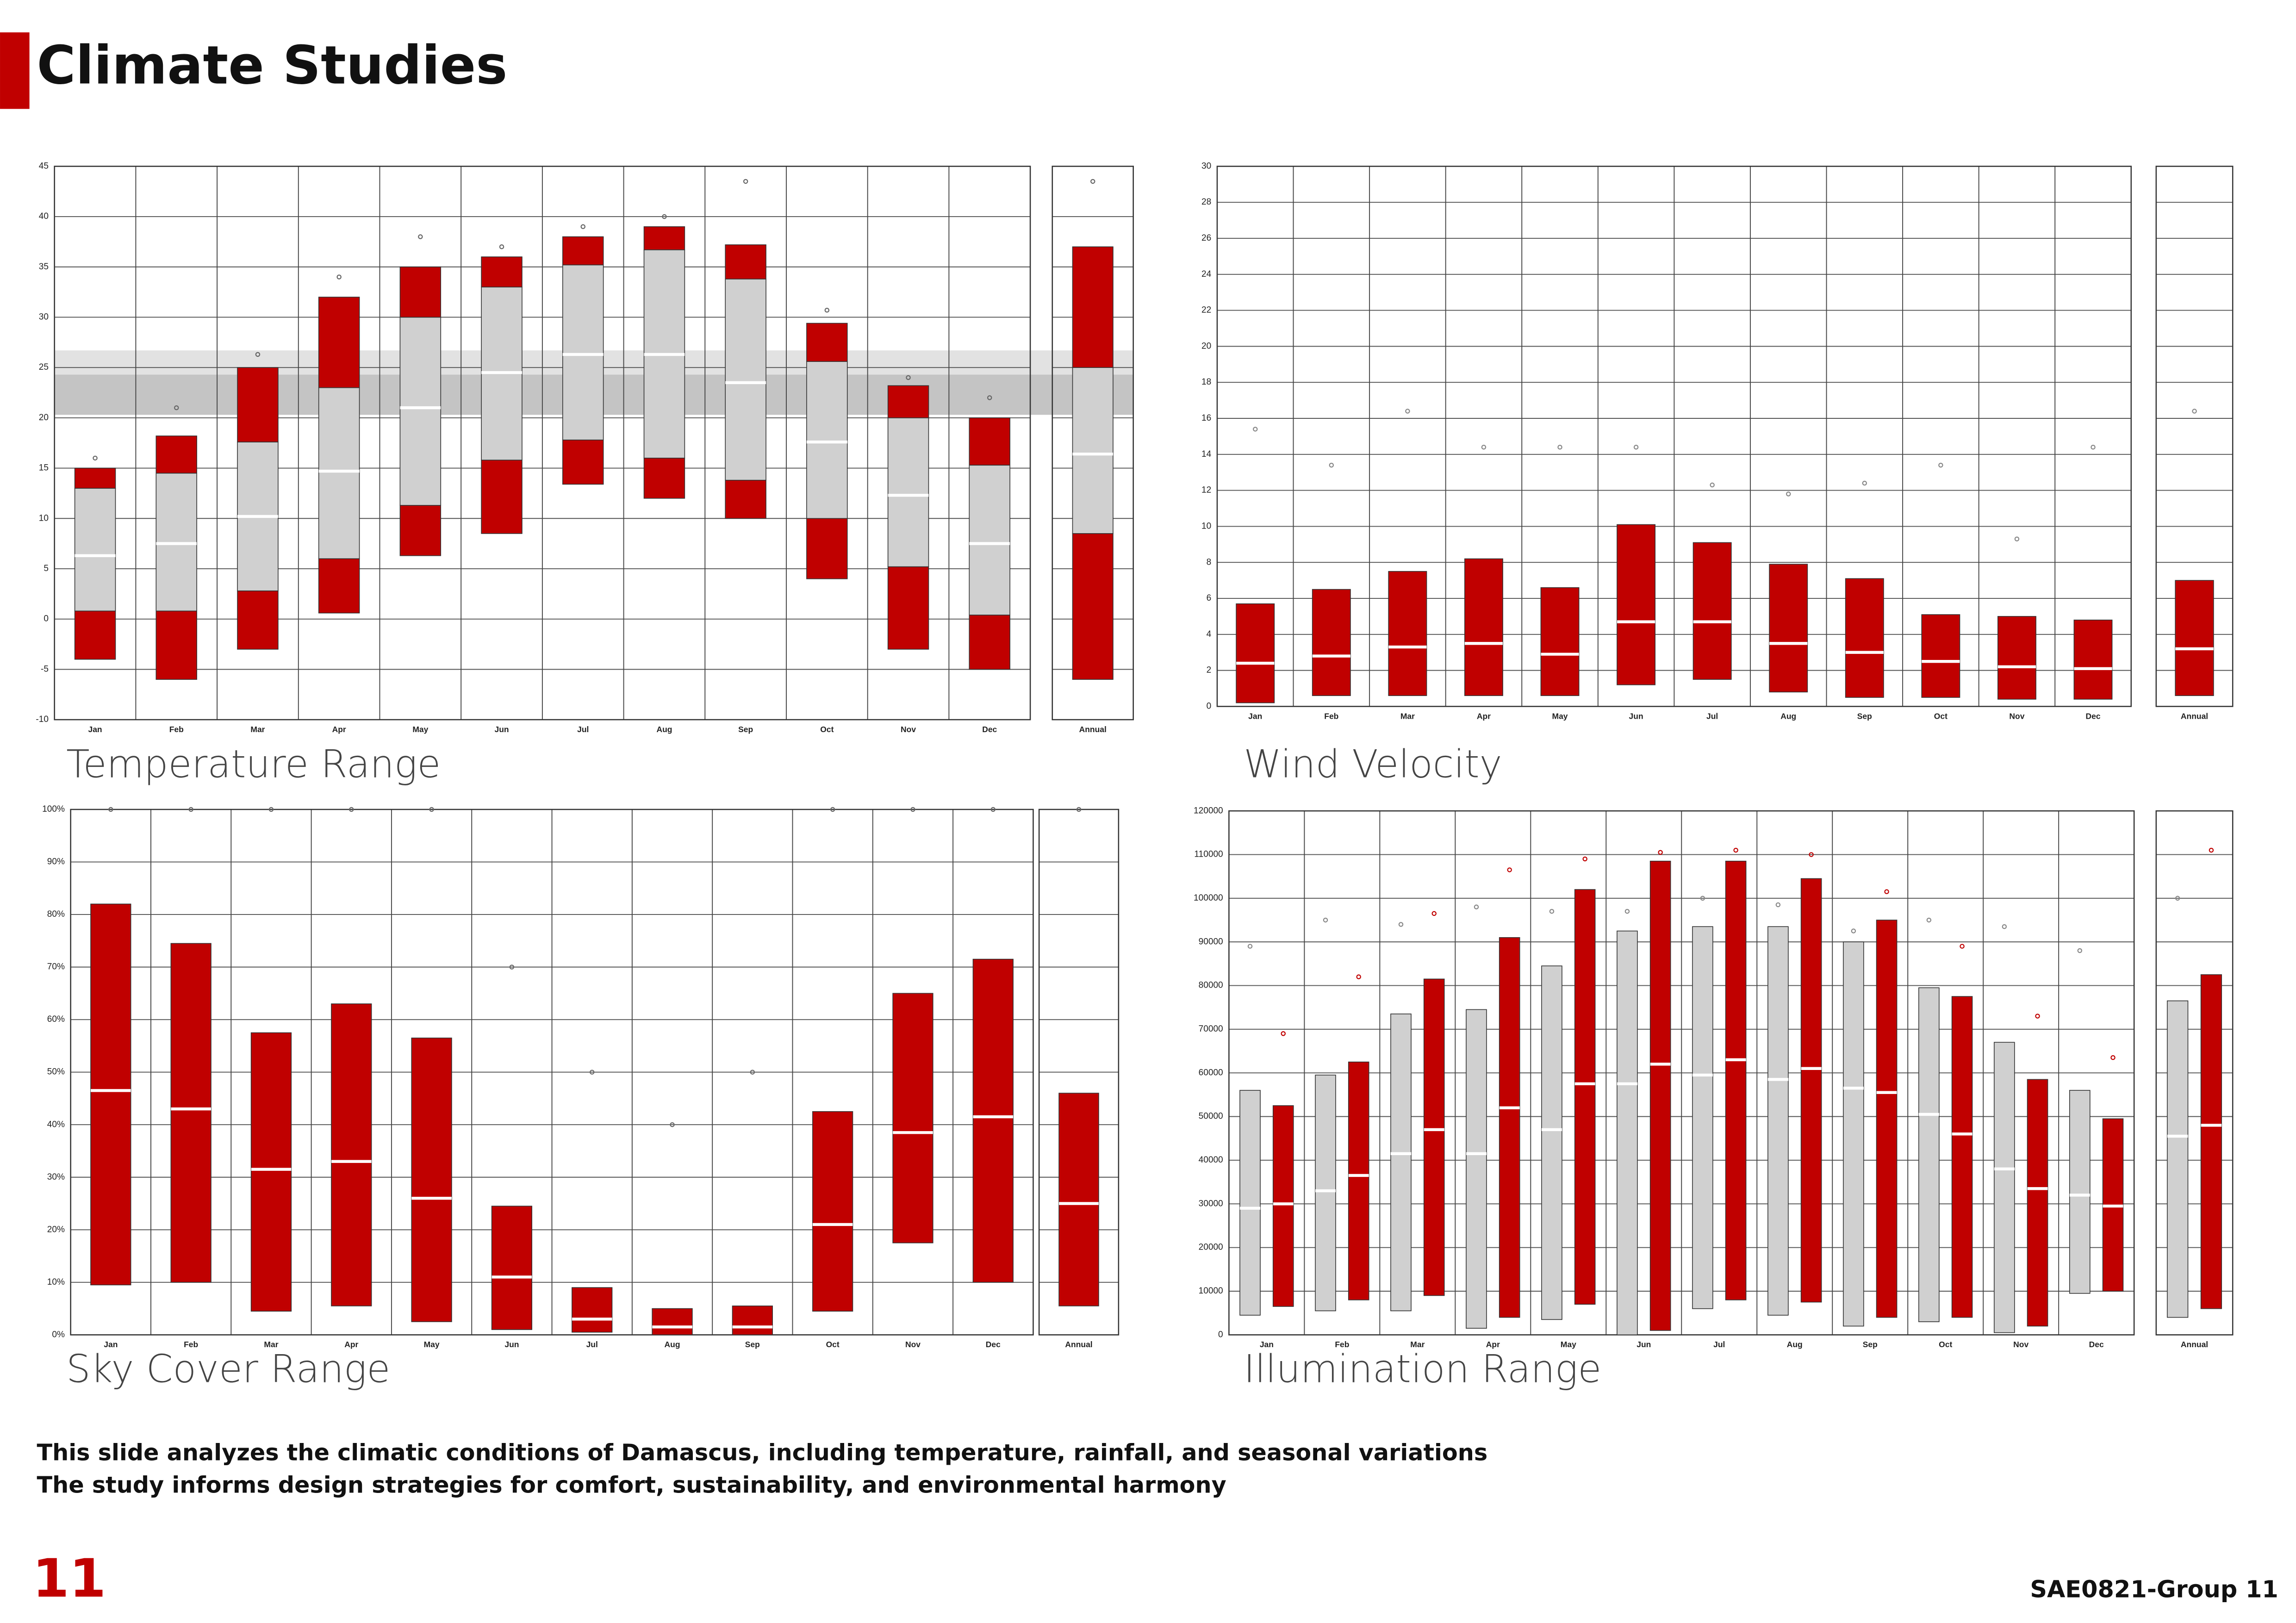 This screenshot has width=2296, height=1623. What do you see at coordinates (1206, 382) in the screenshot?
I see `y-tick-label: 18` at bounding box center [1206, 382].